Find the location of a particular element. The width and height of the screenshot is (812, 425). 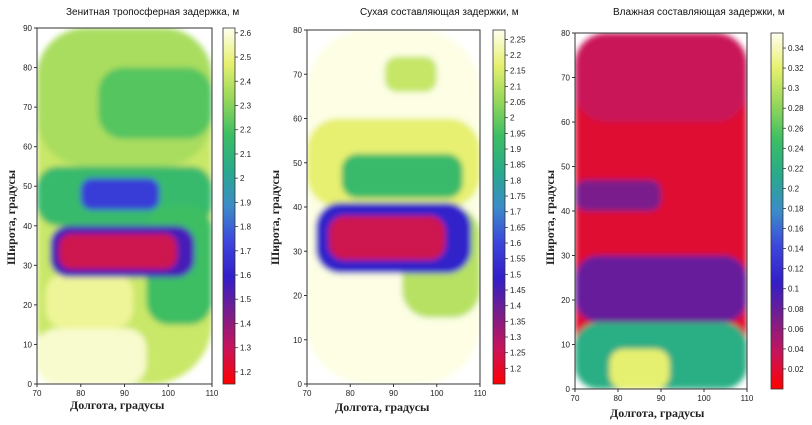

colorbar-tick-label: 0.28 is located at coordinates (796, 108).